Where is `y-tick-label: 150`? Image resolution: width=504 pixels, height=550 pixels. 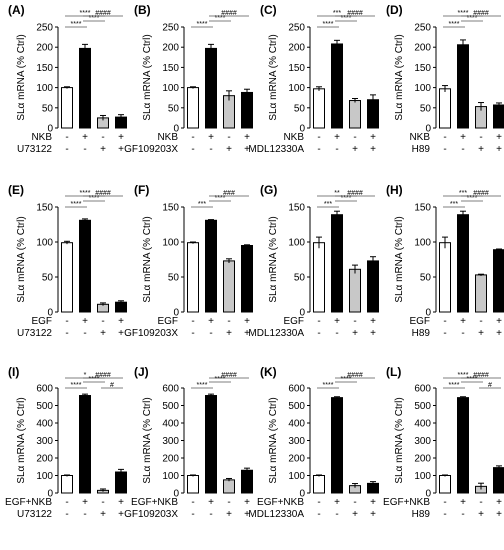 y-tick-label: 150 is located at coordinates (296, 208).